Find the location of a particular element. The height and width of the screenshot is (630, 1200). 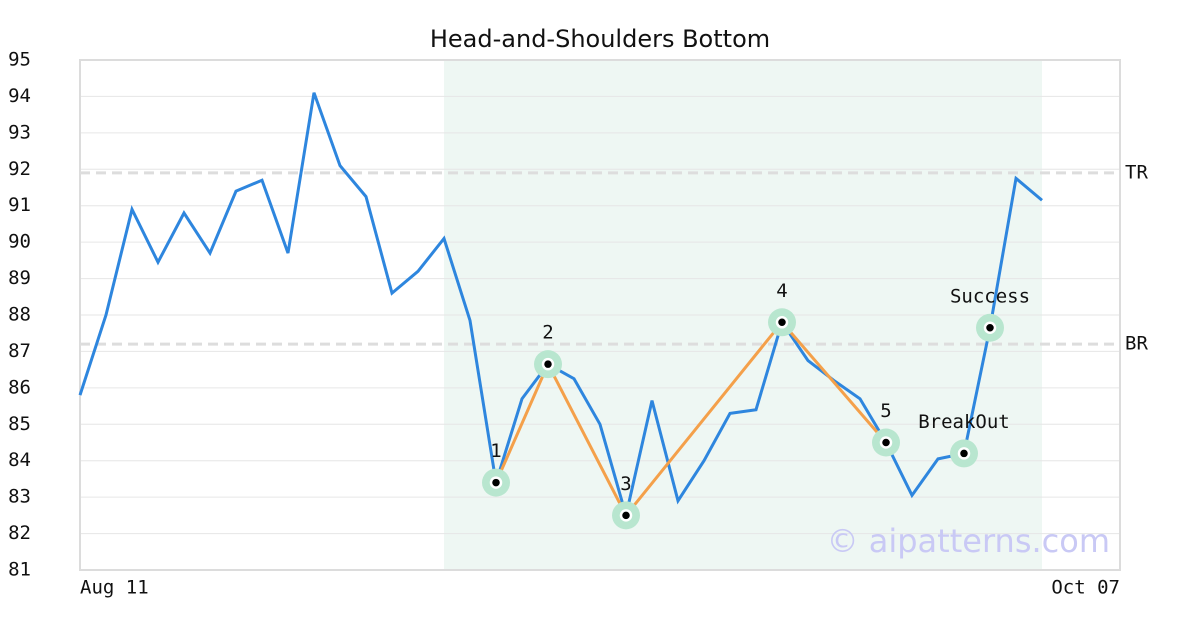

level-label: BR is located at coordinates (1136, 344).